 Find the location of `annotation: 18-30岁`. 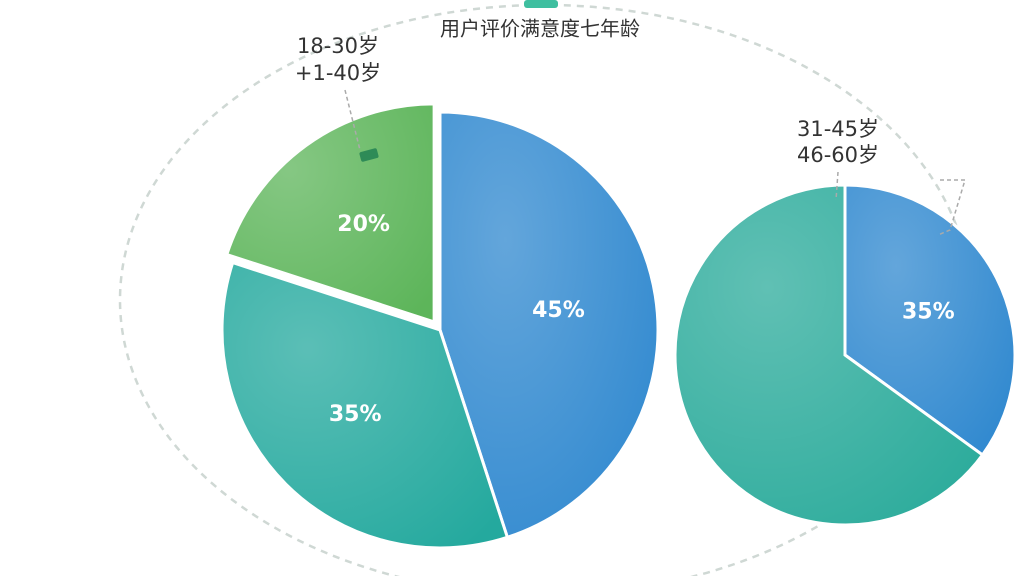

annotation: 18-30岁 is located at coordinates (338, 46).